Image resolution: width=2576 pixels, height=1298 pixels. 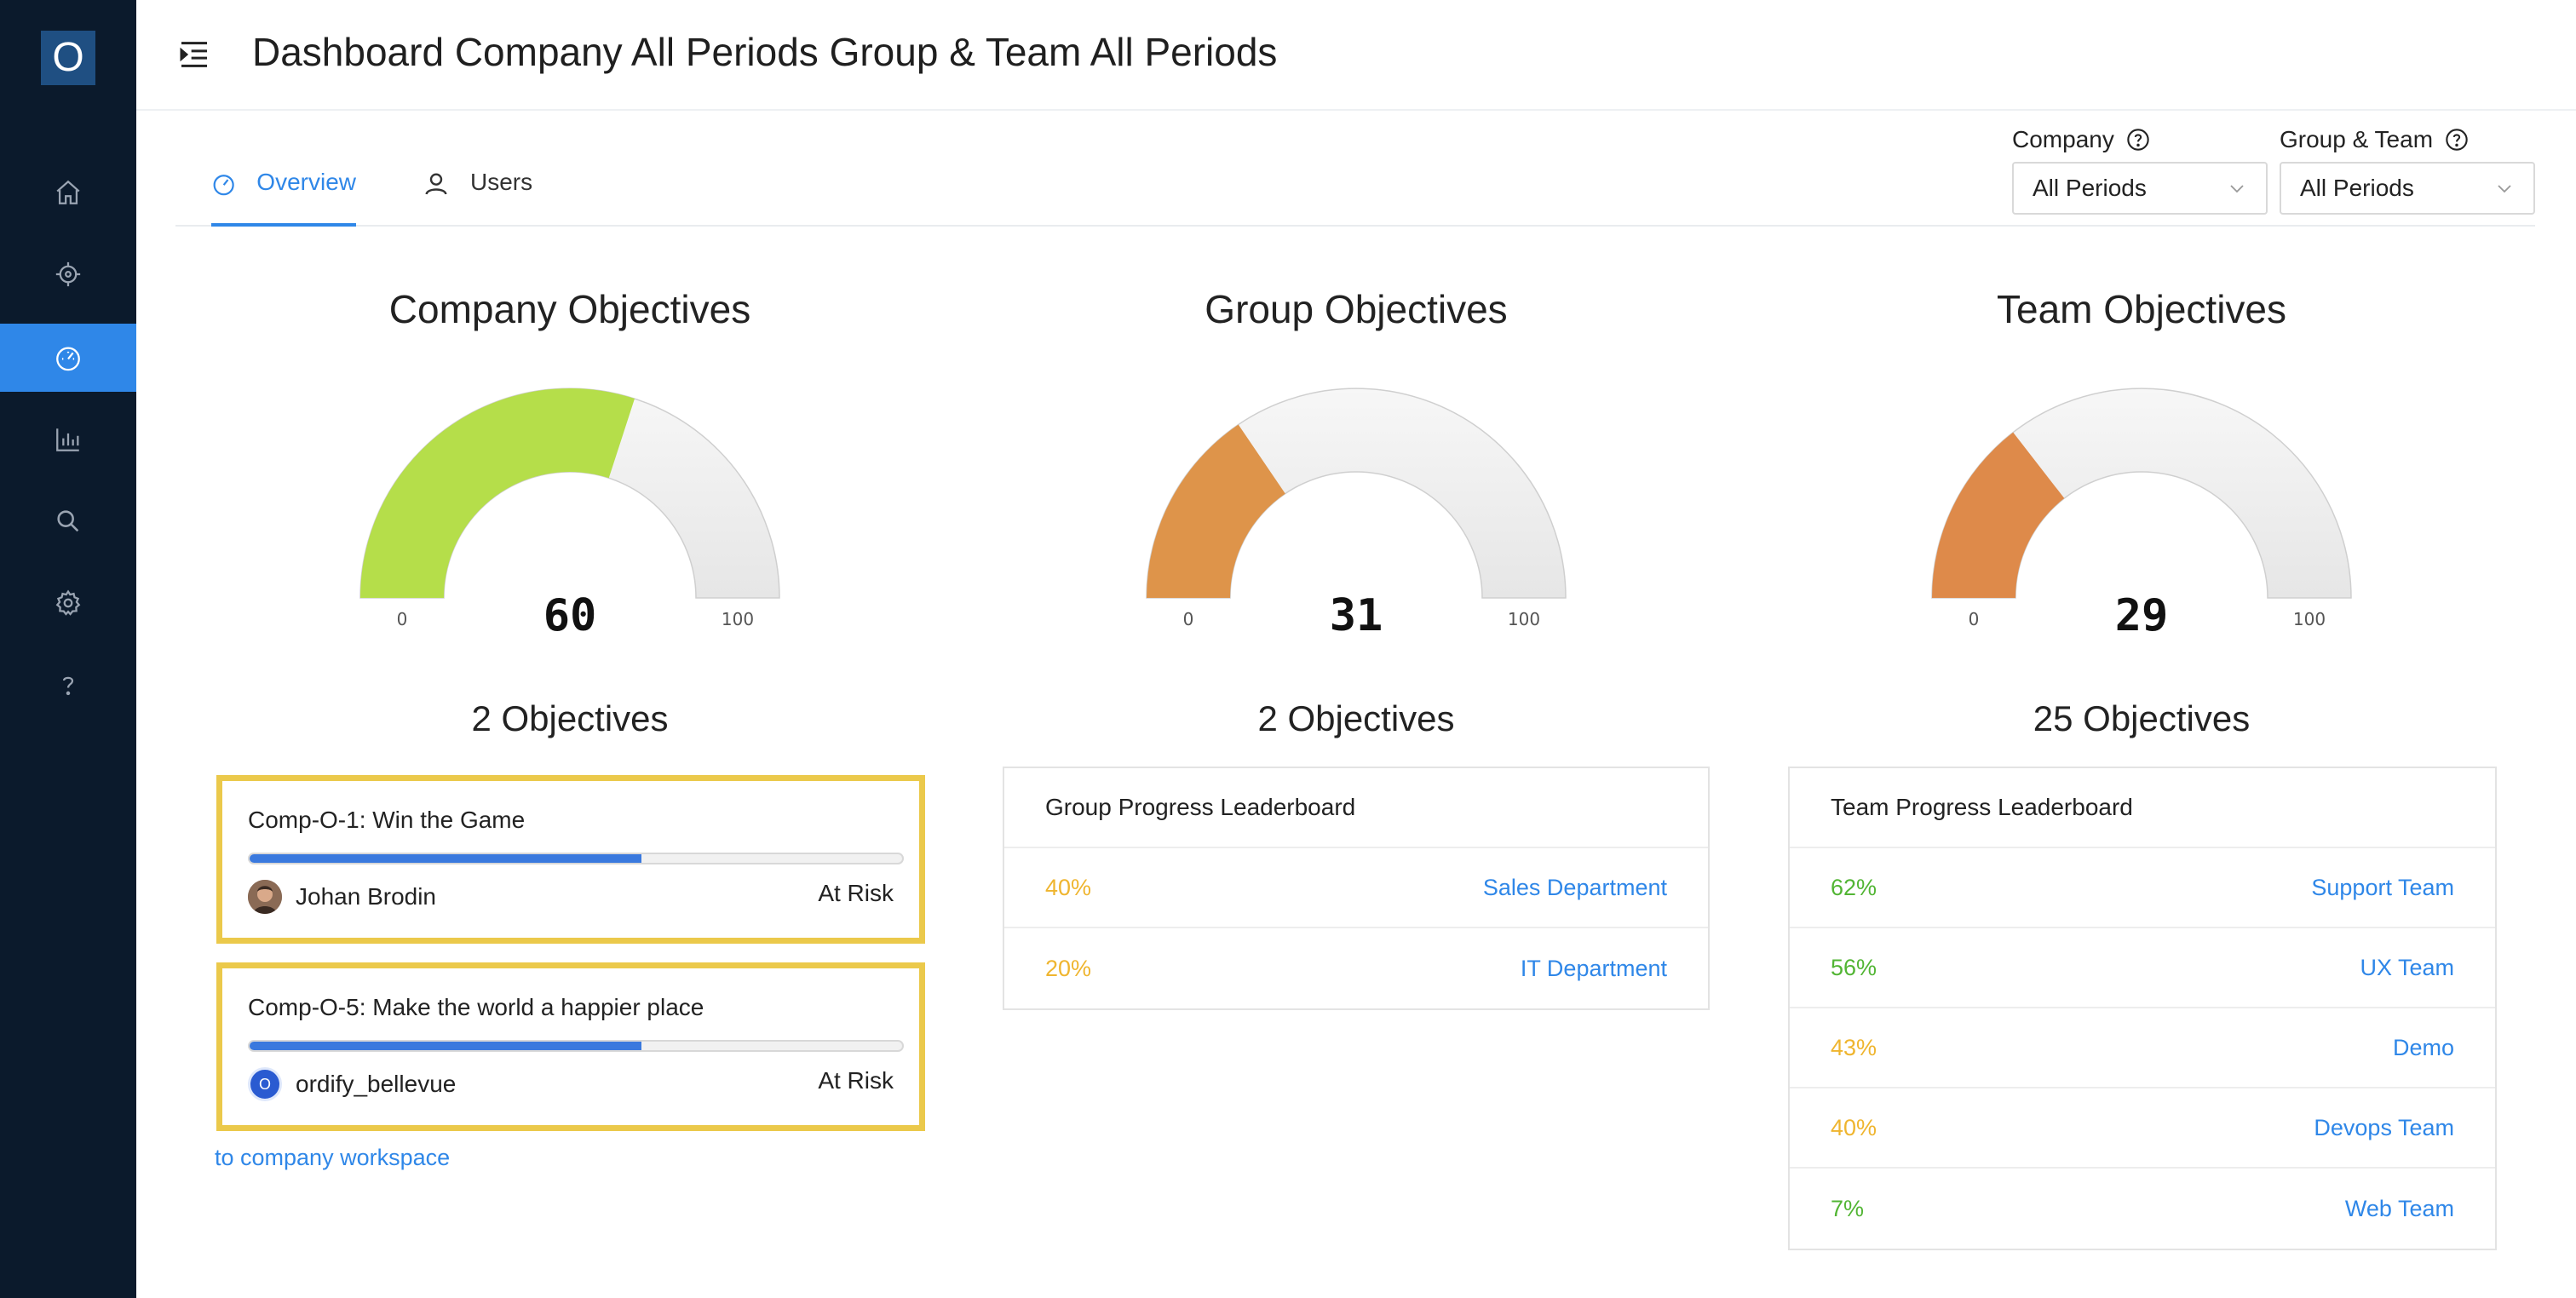 I want to click on leaderboard-link: UX Team, so click(x=2407, y=967).